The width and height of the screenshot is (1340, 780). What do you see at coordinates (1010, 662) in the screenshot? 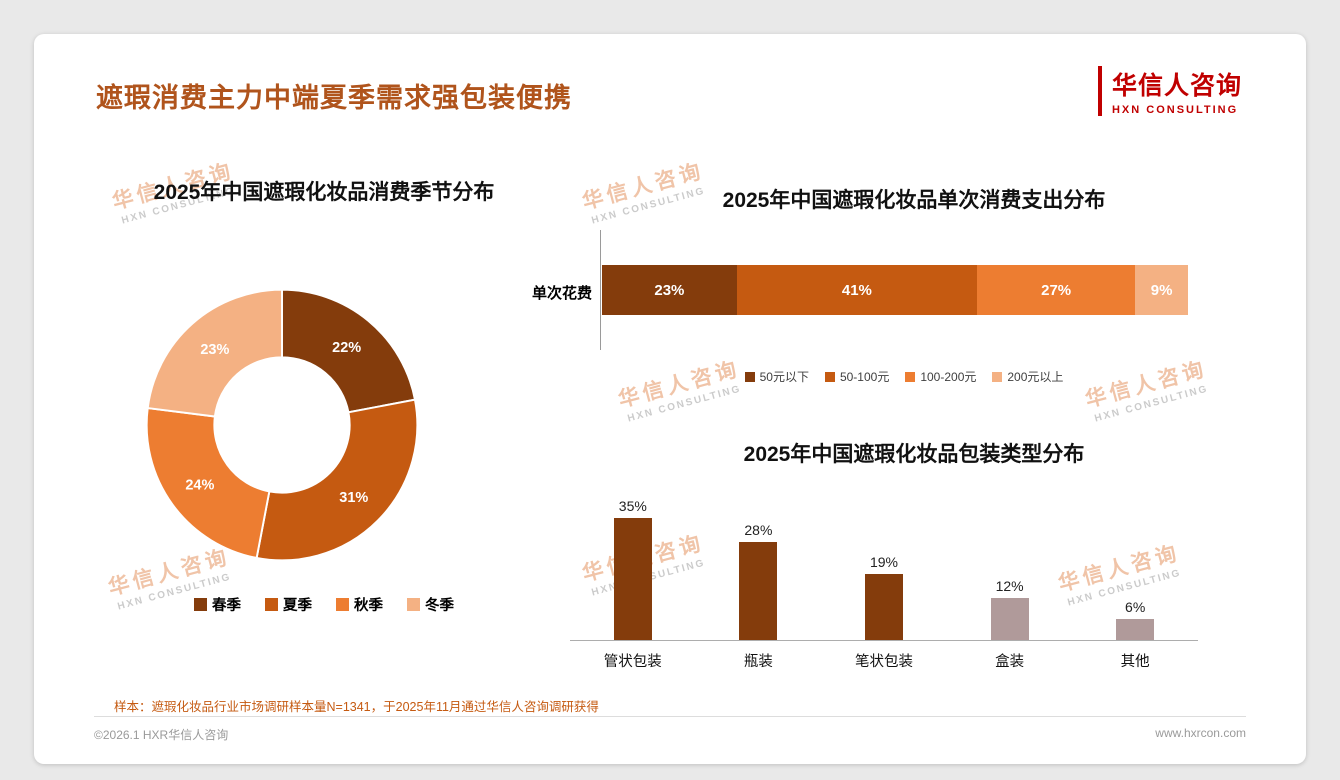
I see `bar-category-label: 盒装` at bounding box center [1010, 662].